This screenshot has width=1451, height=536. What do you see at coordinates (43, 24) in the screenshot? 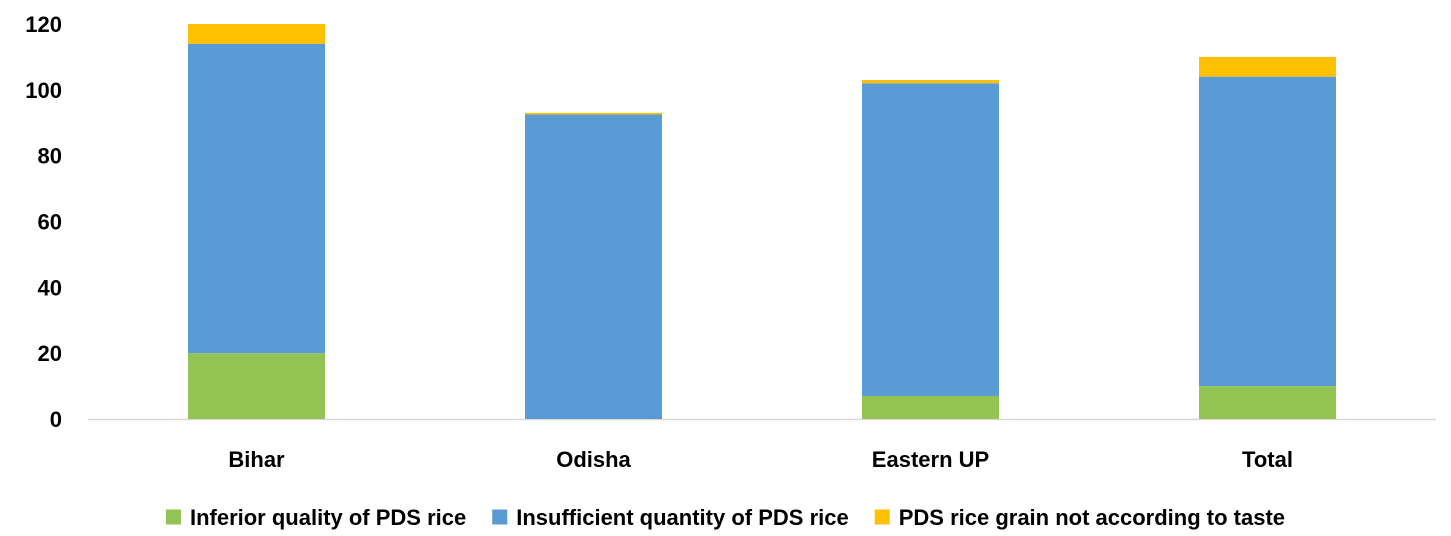
I see `y-tick-label: 120` at bounding box center [43, 24].